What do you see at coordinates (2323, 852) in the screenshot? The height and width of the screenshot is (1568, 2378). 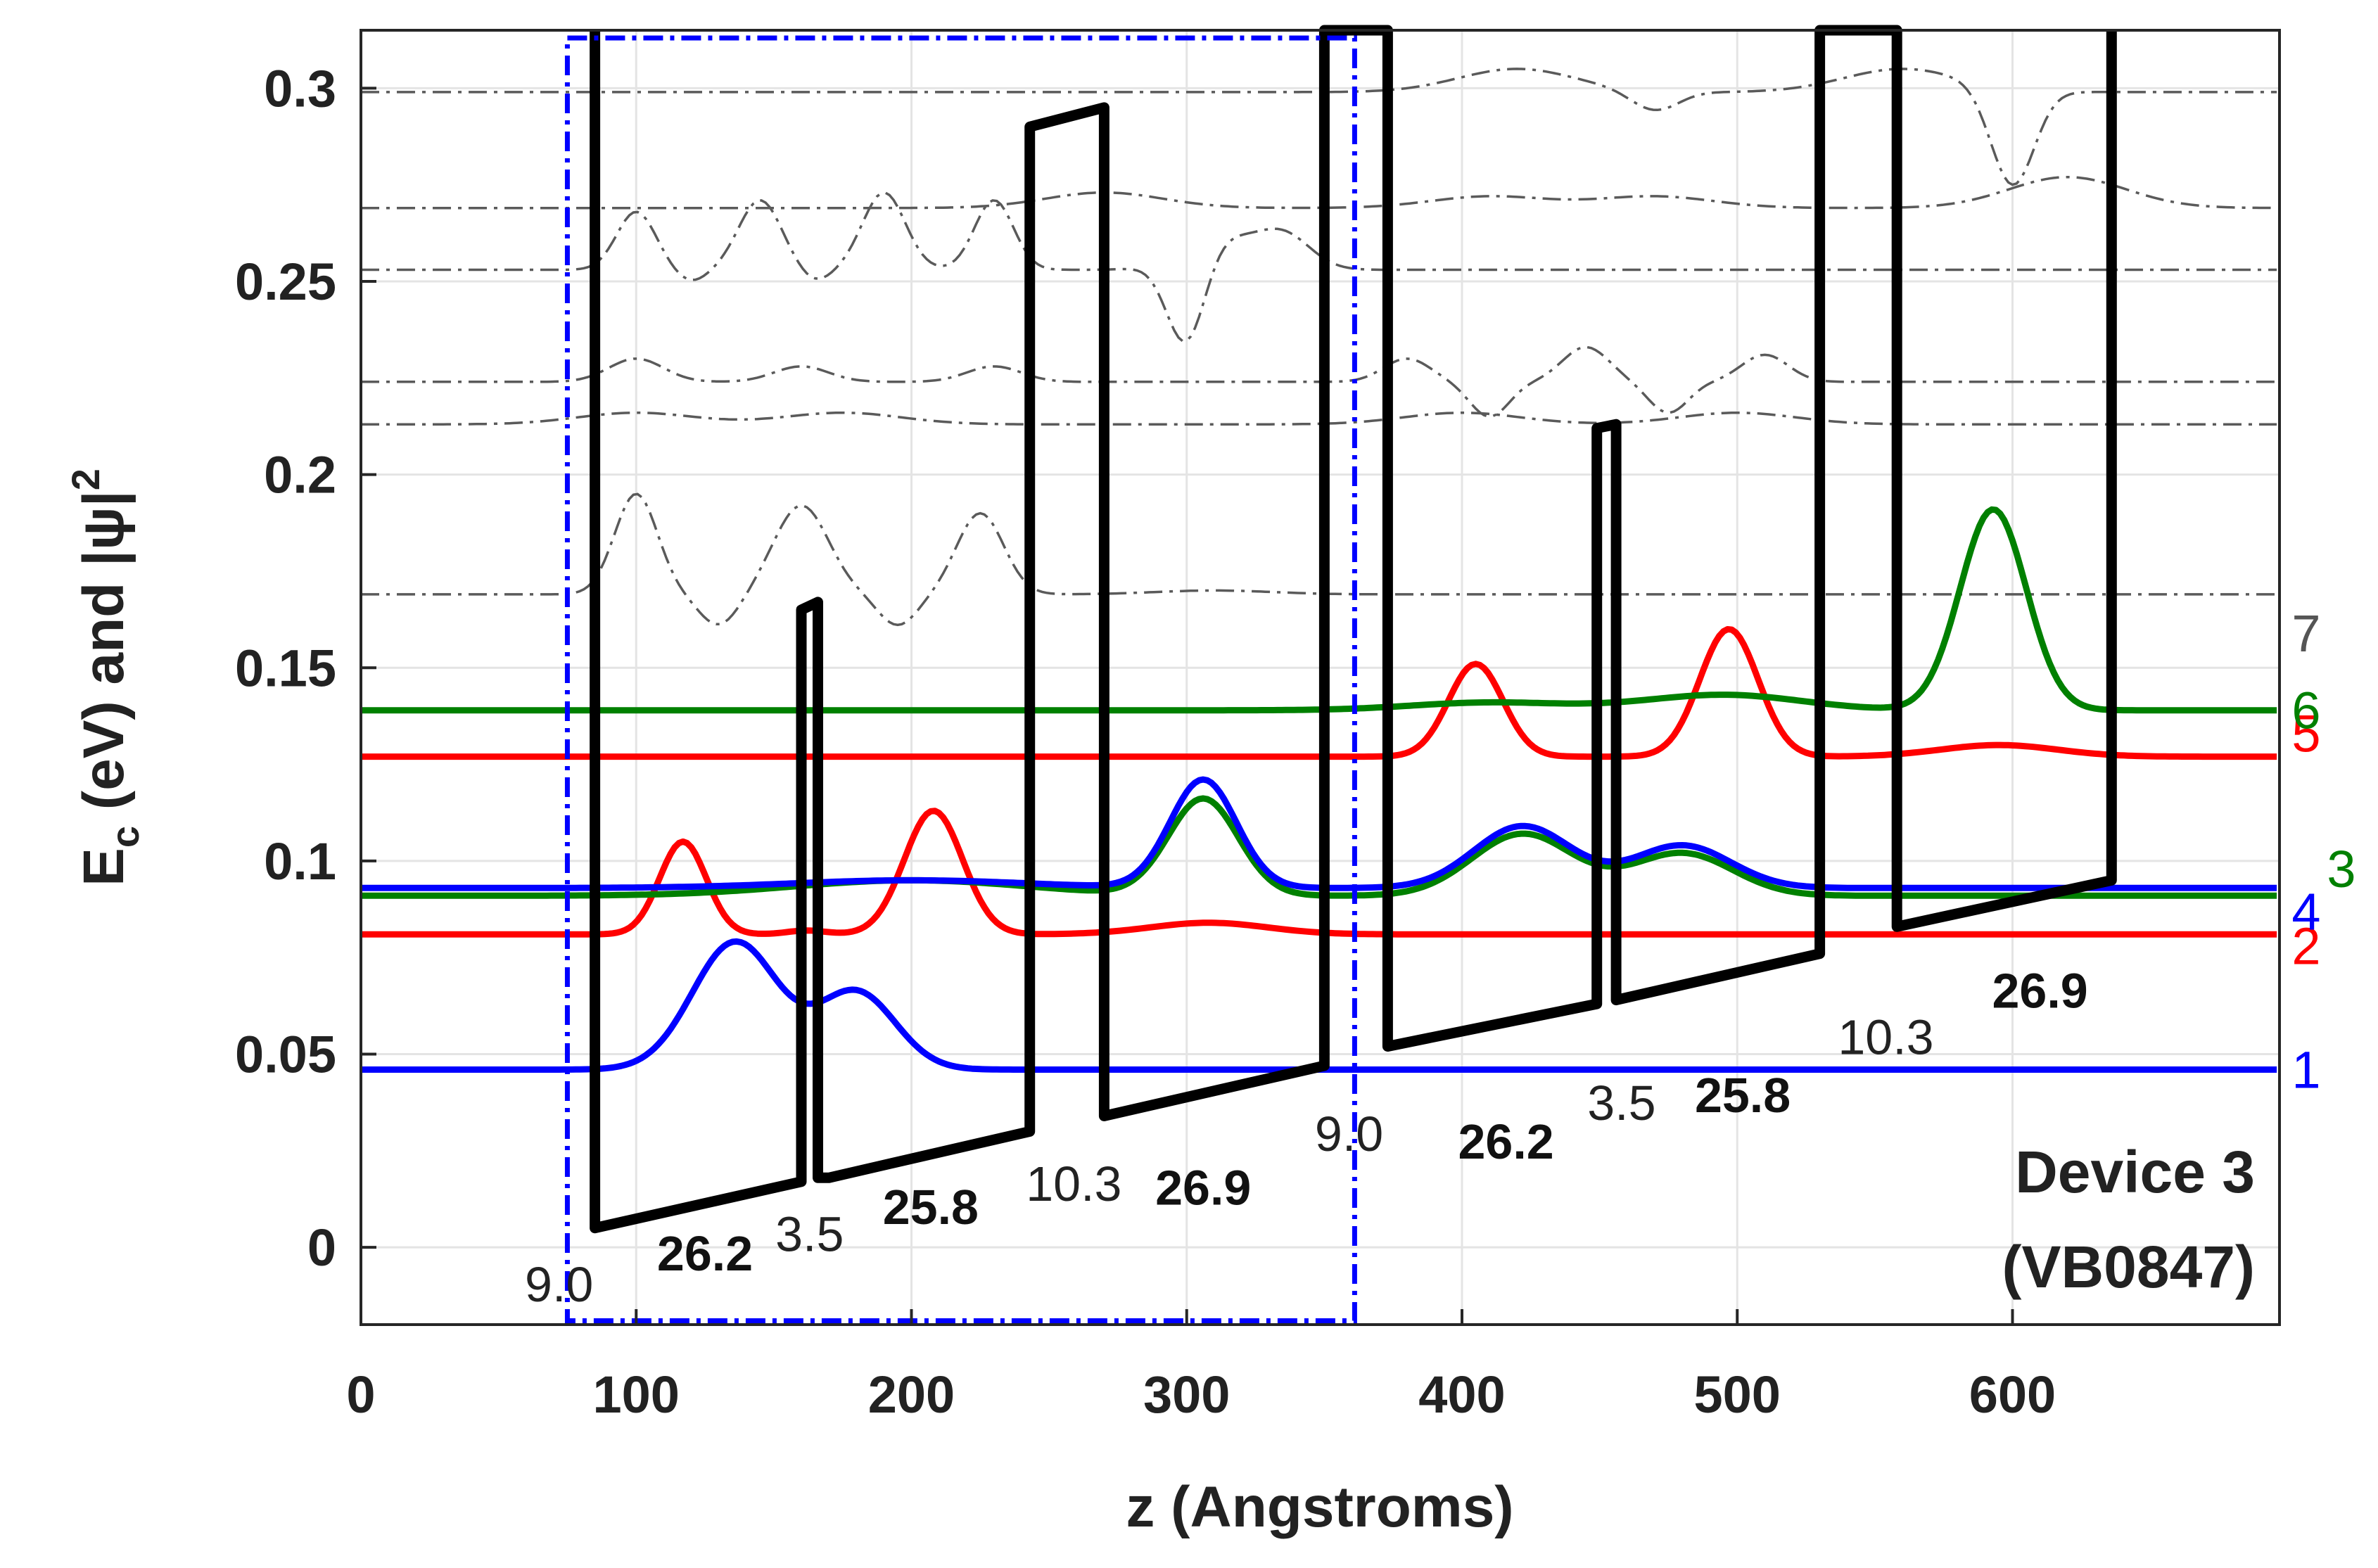 I see `level-labels: 1 234 56 7` at bounding box center [2323, 852].